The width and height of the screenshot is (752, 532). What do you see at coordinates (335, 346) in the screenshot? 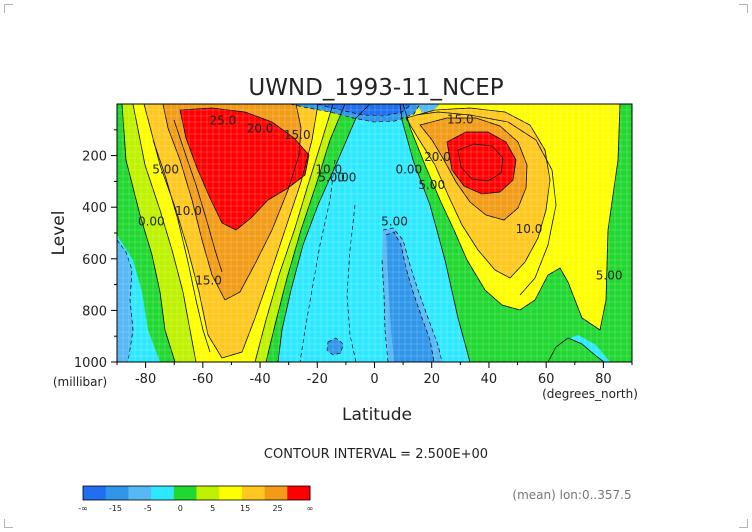
I see `band-small-blue-spot` at bounding box center [335, 346].